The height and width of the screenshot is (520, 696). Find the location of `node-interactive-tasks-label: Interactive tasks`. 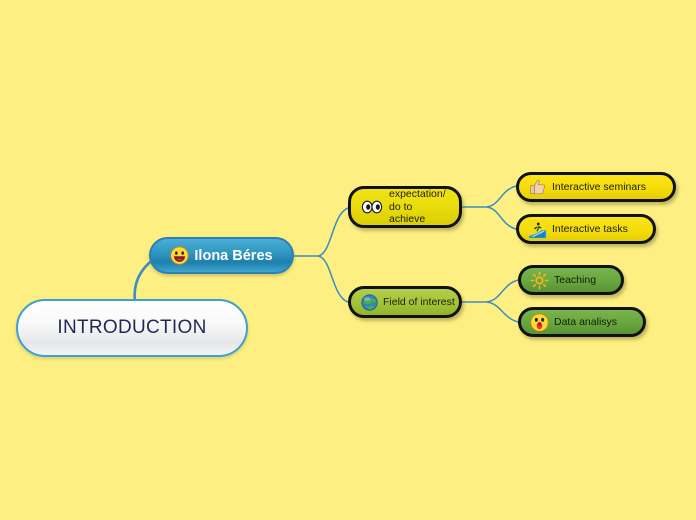

node-interactive-tasks-label: Interactive tasks is located at coordinates (590, 229).